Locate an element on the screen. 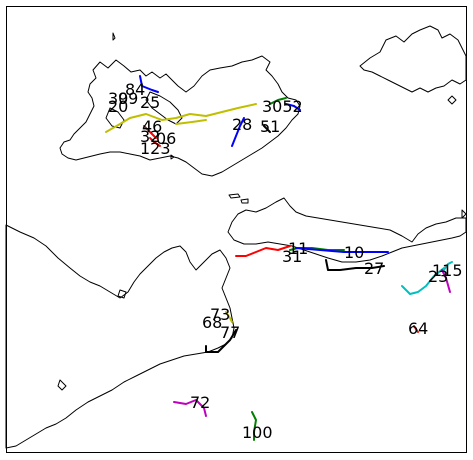  track-77-black is located at coordinates (221, 341).